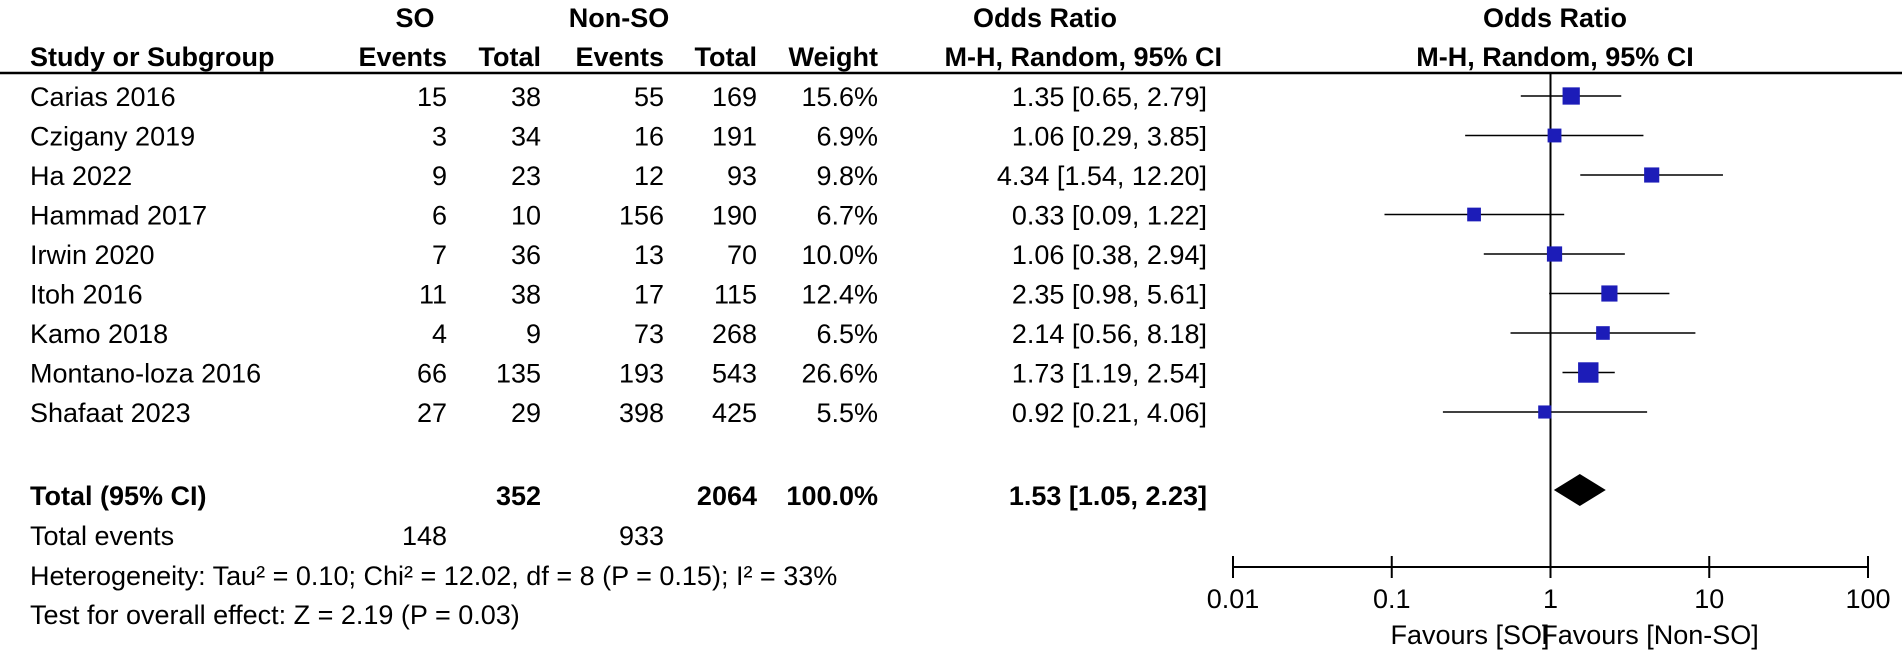 Image resolution: width=1902 pixels, height=655 pixels. What do you see at coordinates (847, 137) in the screenshot?
I see `weight-cell: 6.9%` at bounding box center [847, 137].